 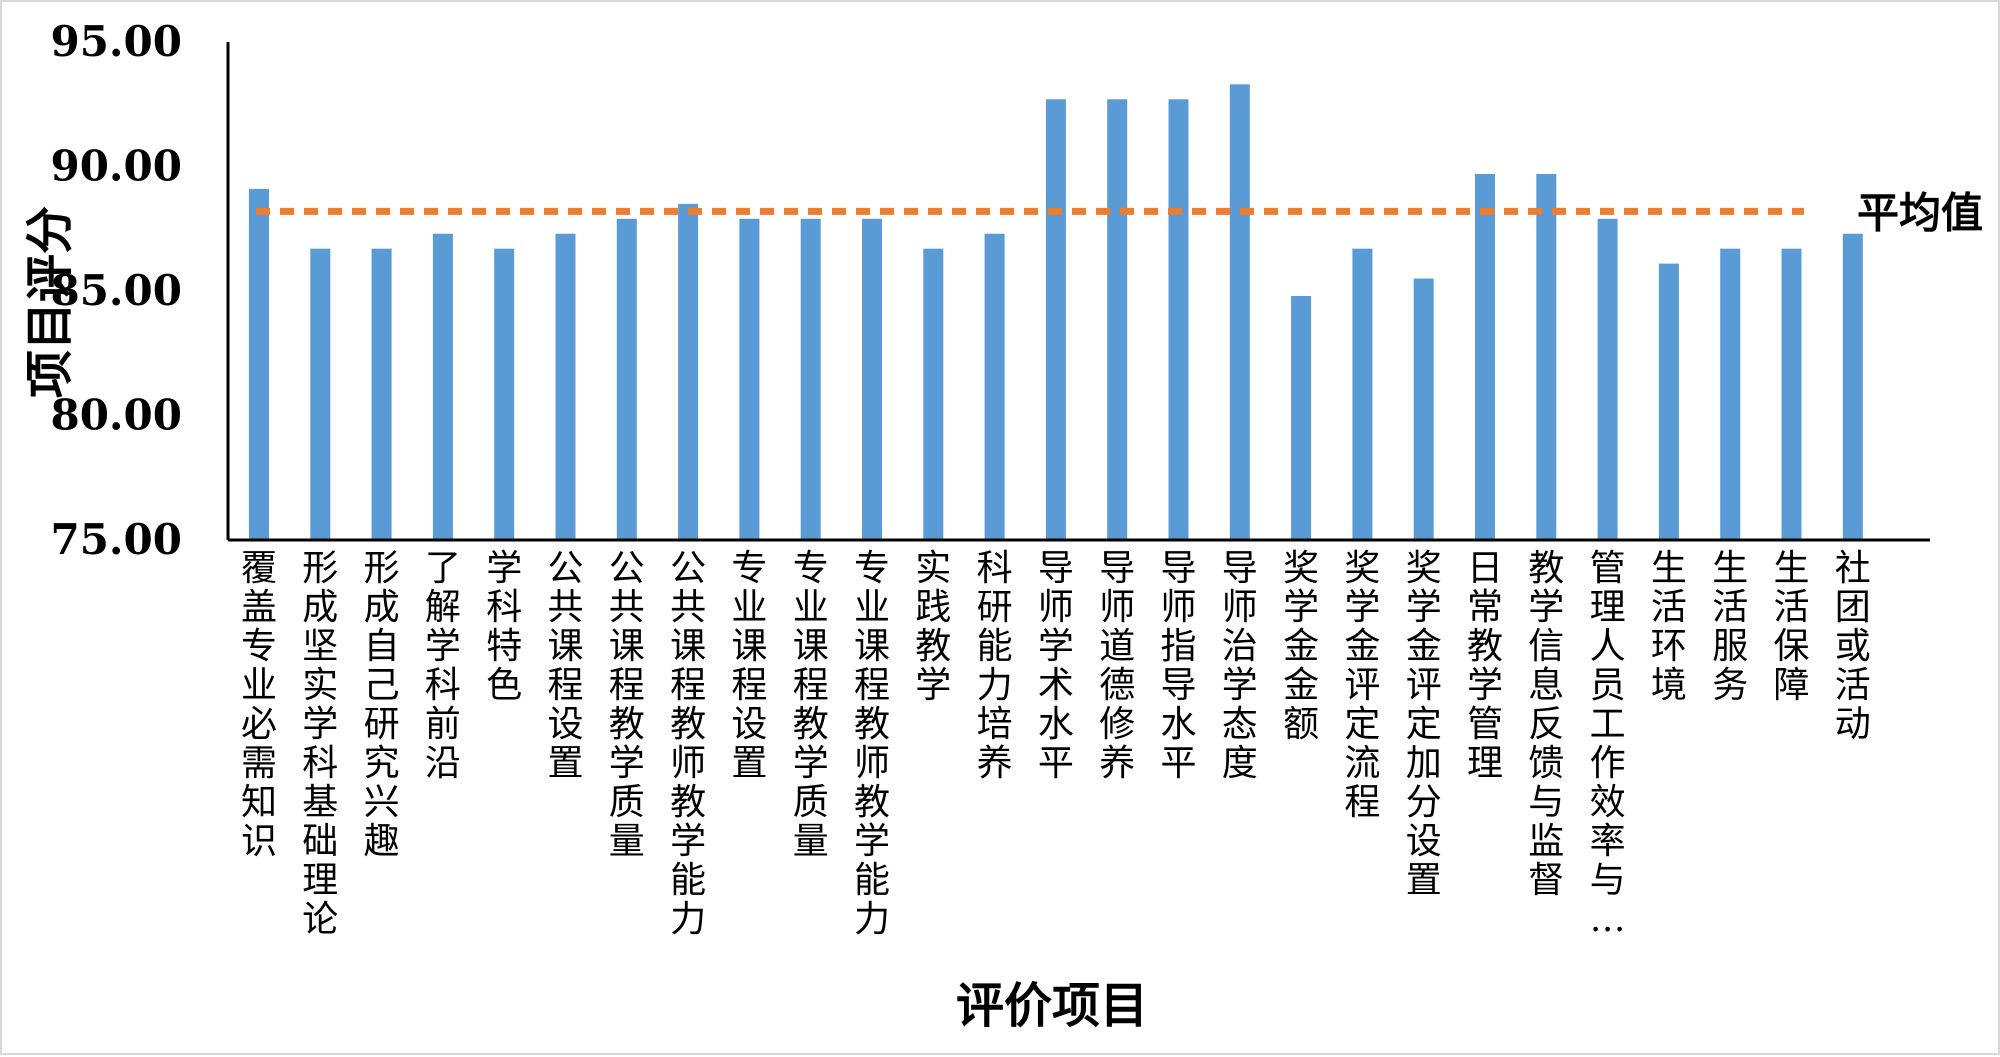 What do you see at coordinates (749, 666) in the screenshot?
I see `x-tick-label: 专业课程设置` at bounding box center [749, 666].